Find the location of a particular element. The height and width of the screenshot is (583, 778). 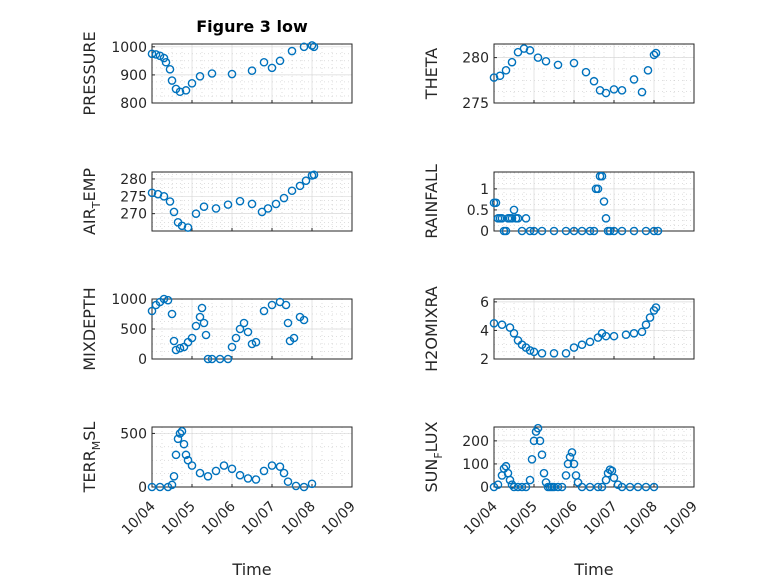

x-tick-label: 10/06 is located at coordinates (219, 518).